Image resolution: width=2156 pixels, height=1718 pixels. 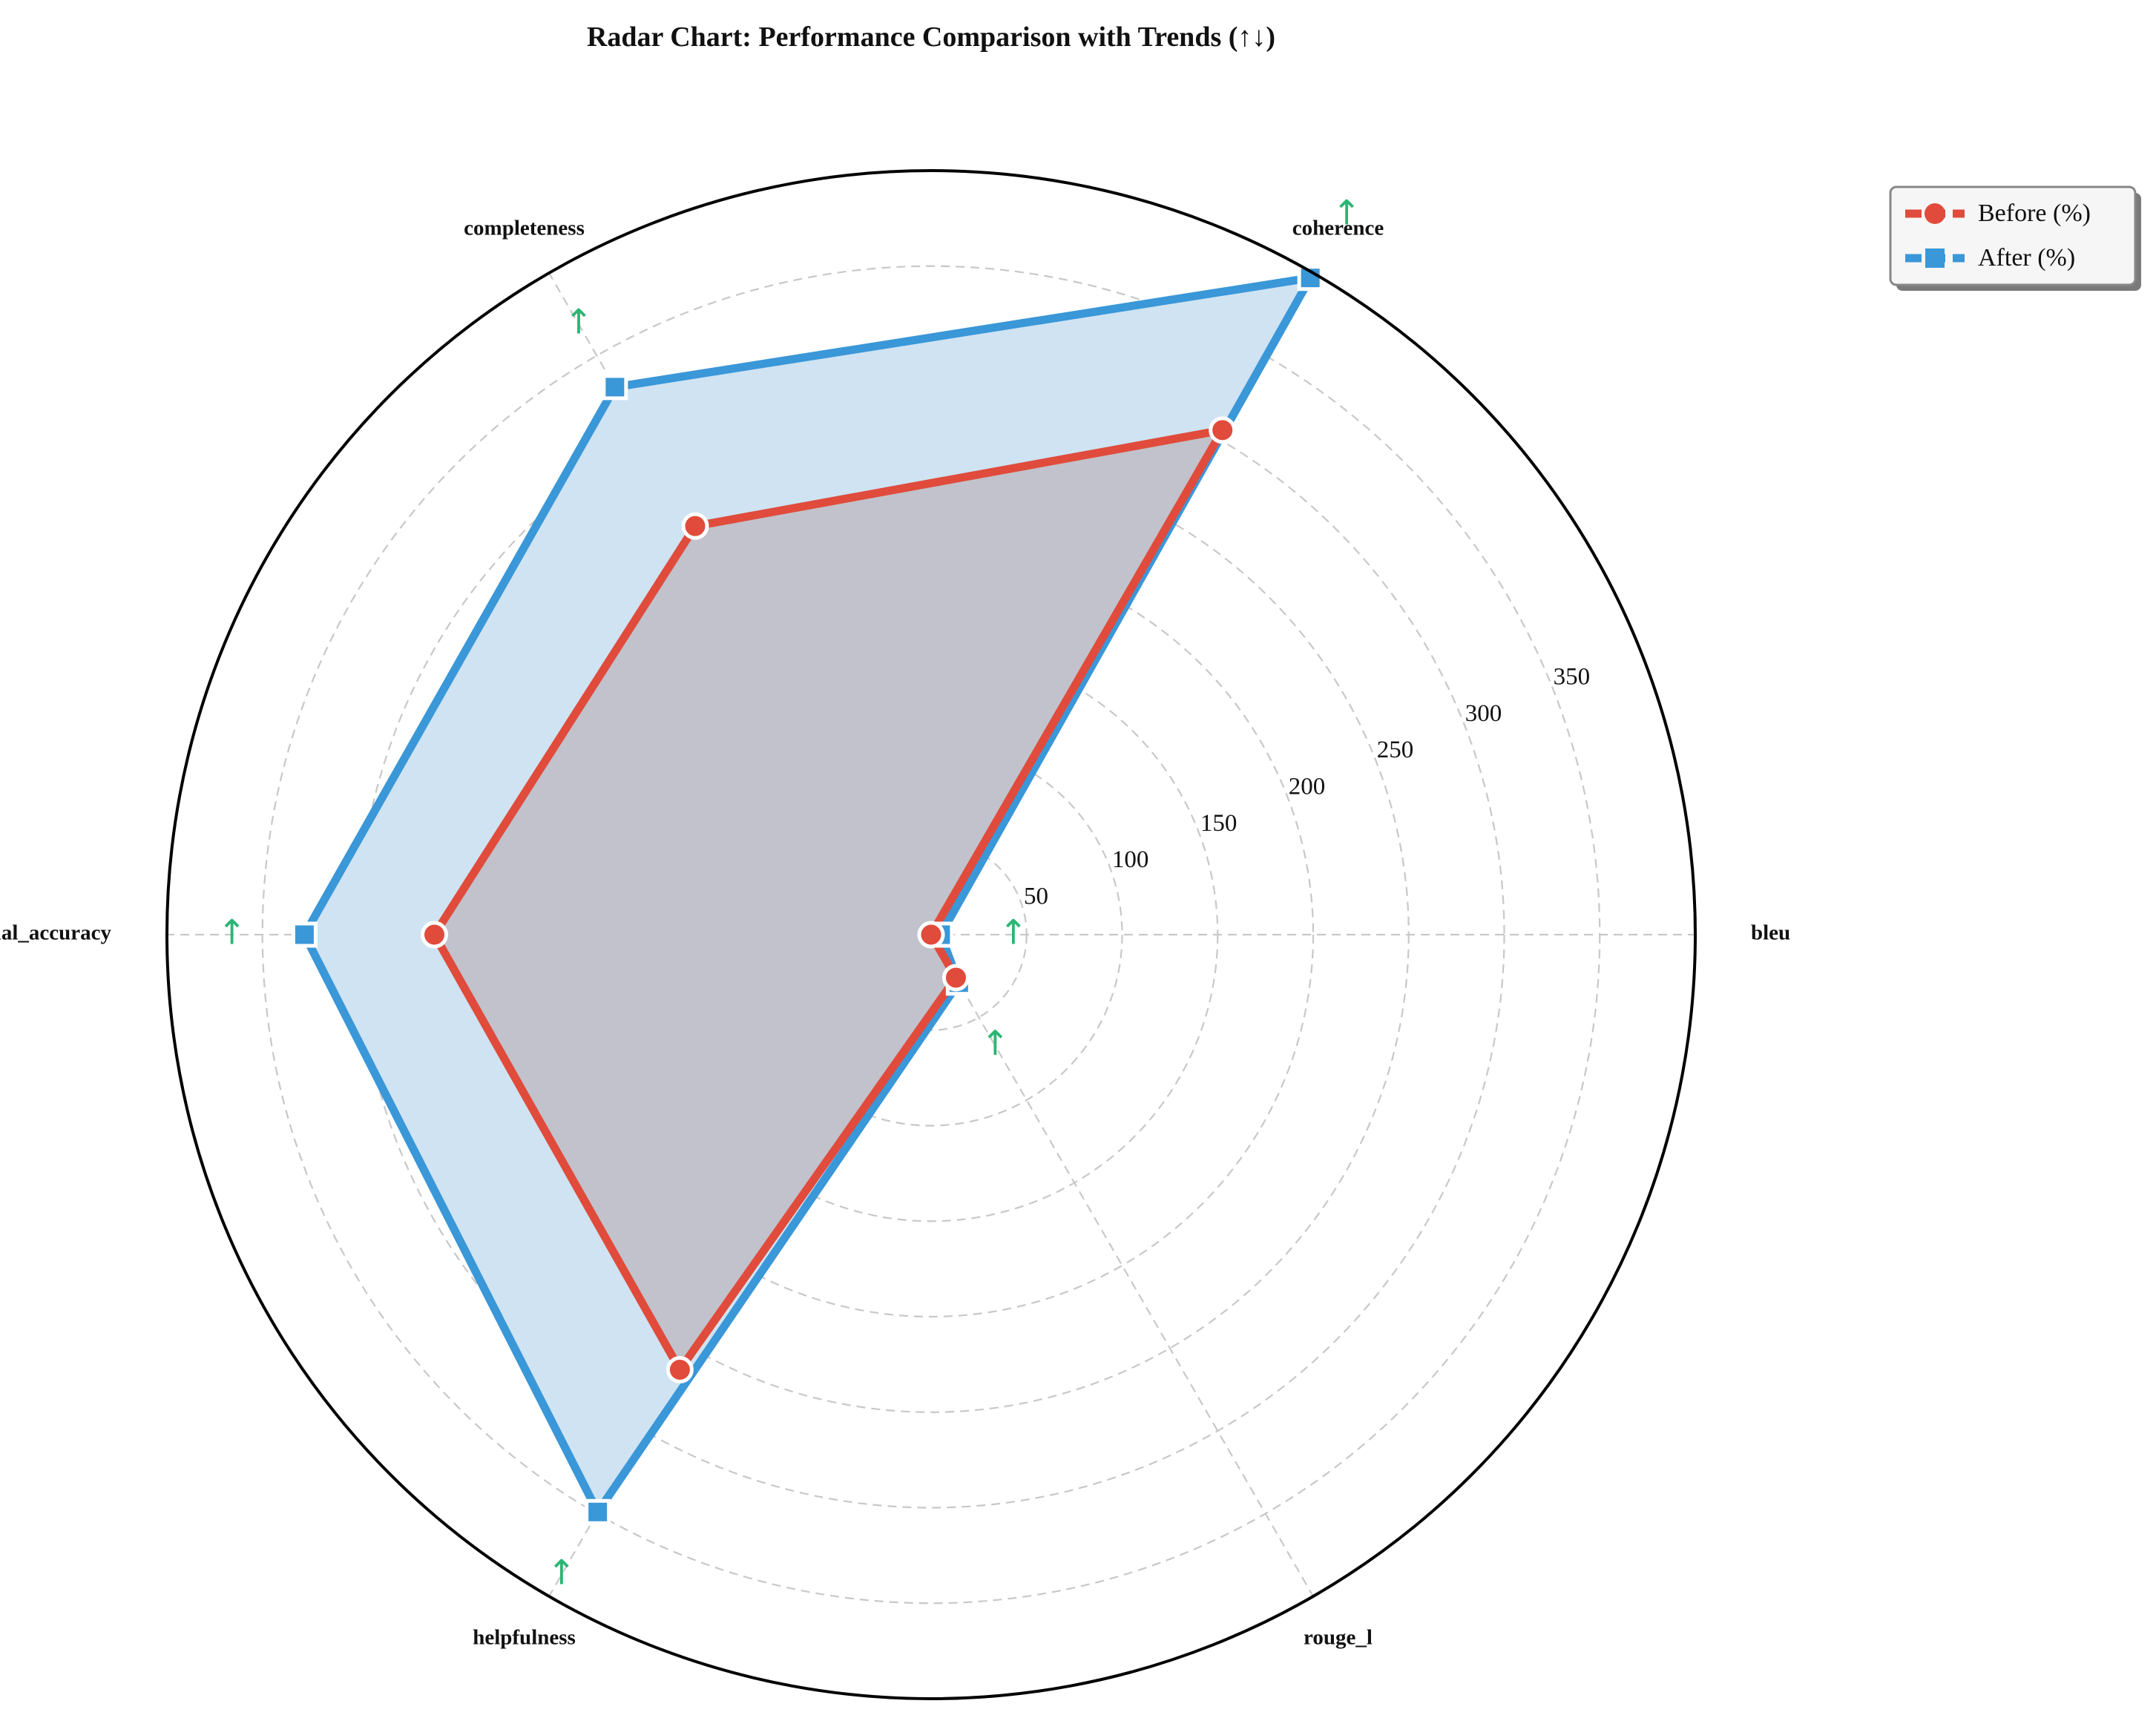 What do you see at coordinates (232, 932) in the screenshot?
I see `trend-arrow-factual_accuracy: ↑` at bounding box center [232, 932].